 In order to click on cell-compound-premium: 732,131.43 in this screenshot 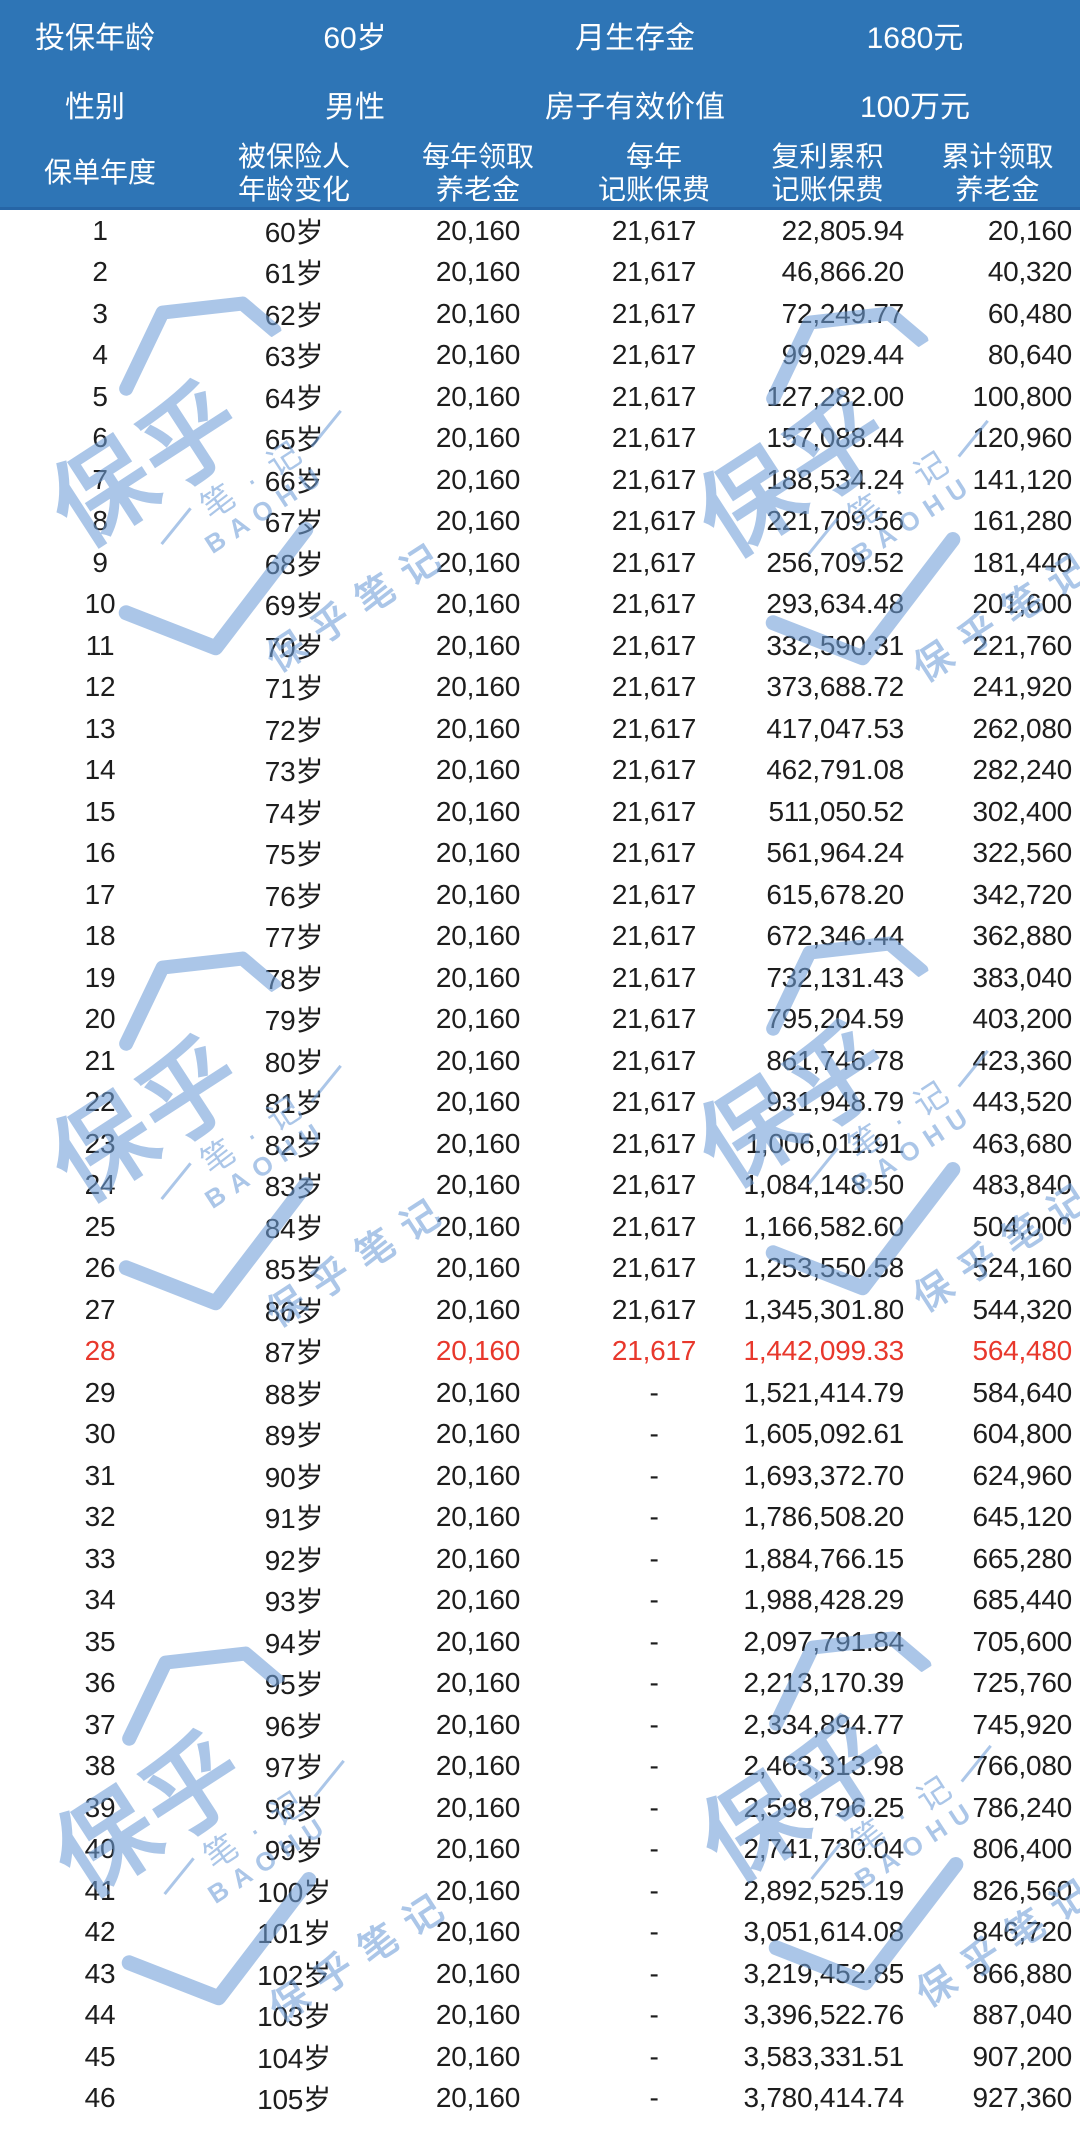, I will do `click(835, 977)`.